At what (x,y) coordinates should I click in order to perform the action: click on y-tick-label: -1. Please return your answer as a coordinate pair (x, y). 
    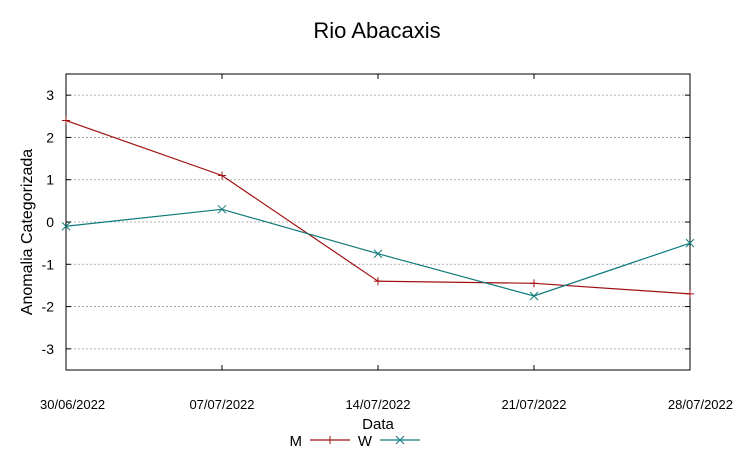
    Looking at the image, I should click on (48, 264).